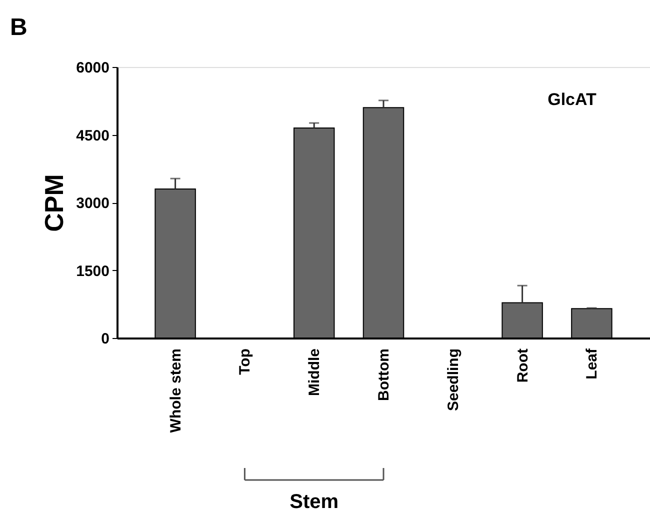 The height and width of the screenshot is (523, 650). Describe the element at coordinates (315, 372) in the screenshot. I see `x-tick-label: Middle` at that location.